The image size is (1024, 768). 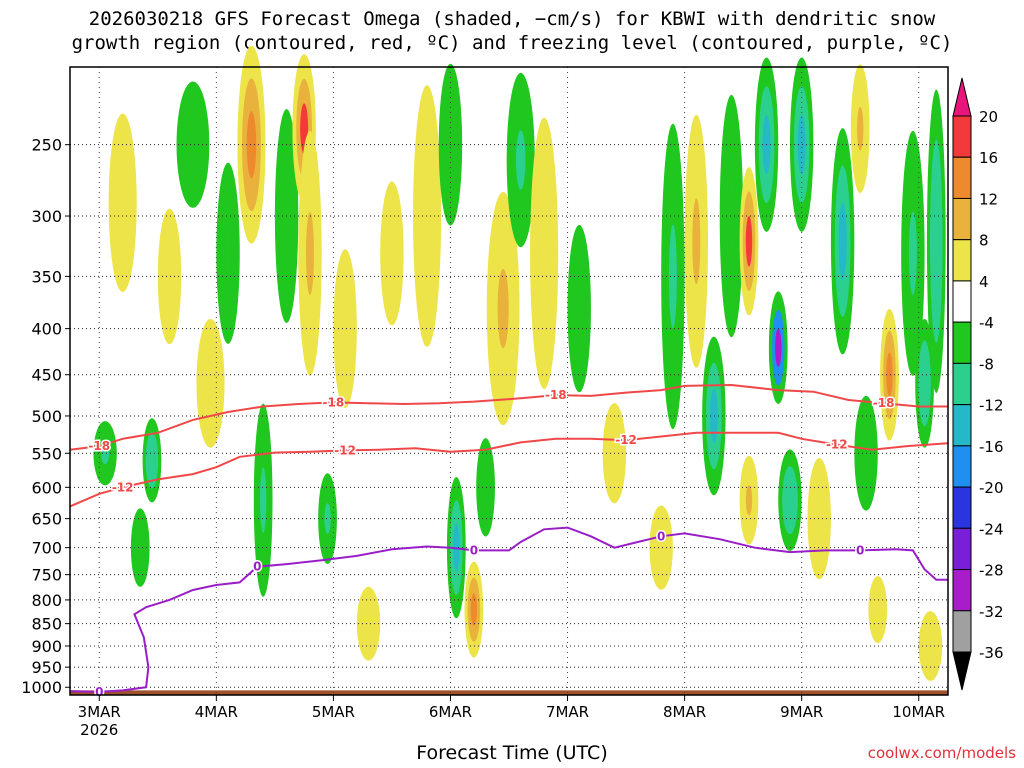 What do you see at coordinates (450, 712) in the screenshot?
I see `x-tick-label-3: 6MAR` at bounding box center [450, 712].